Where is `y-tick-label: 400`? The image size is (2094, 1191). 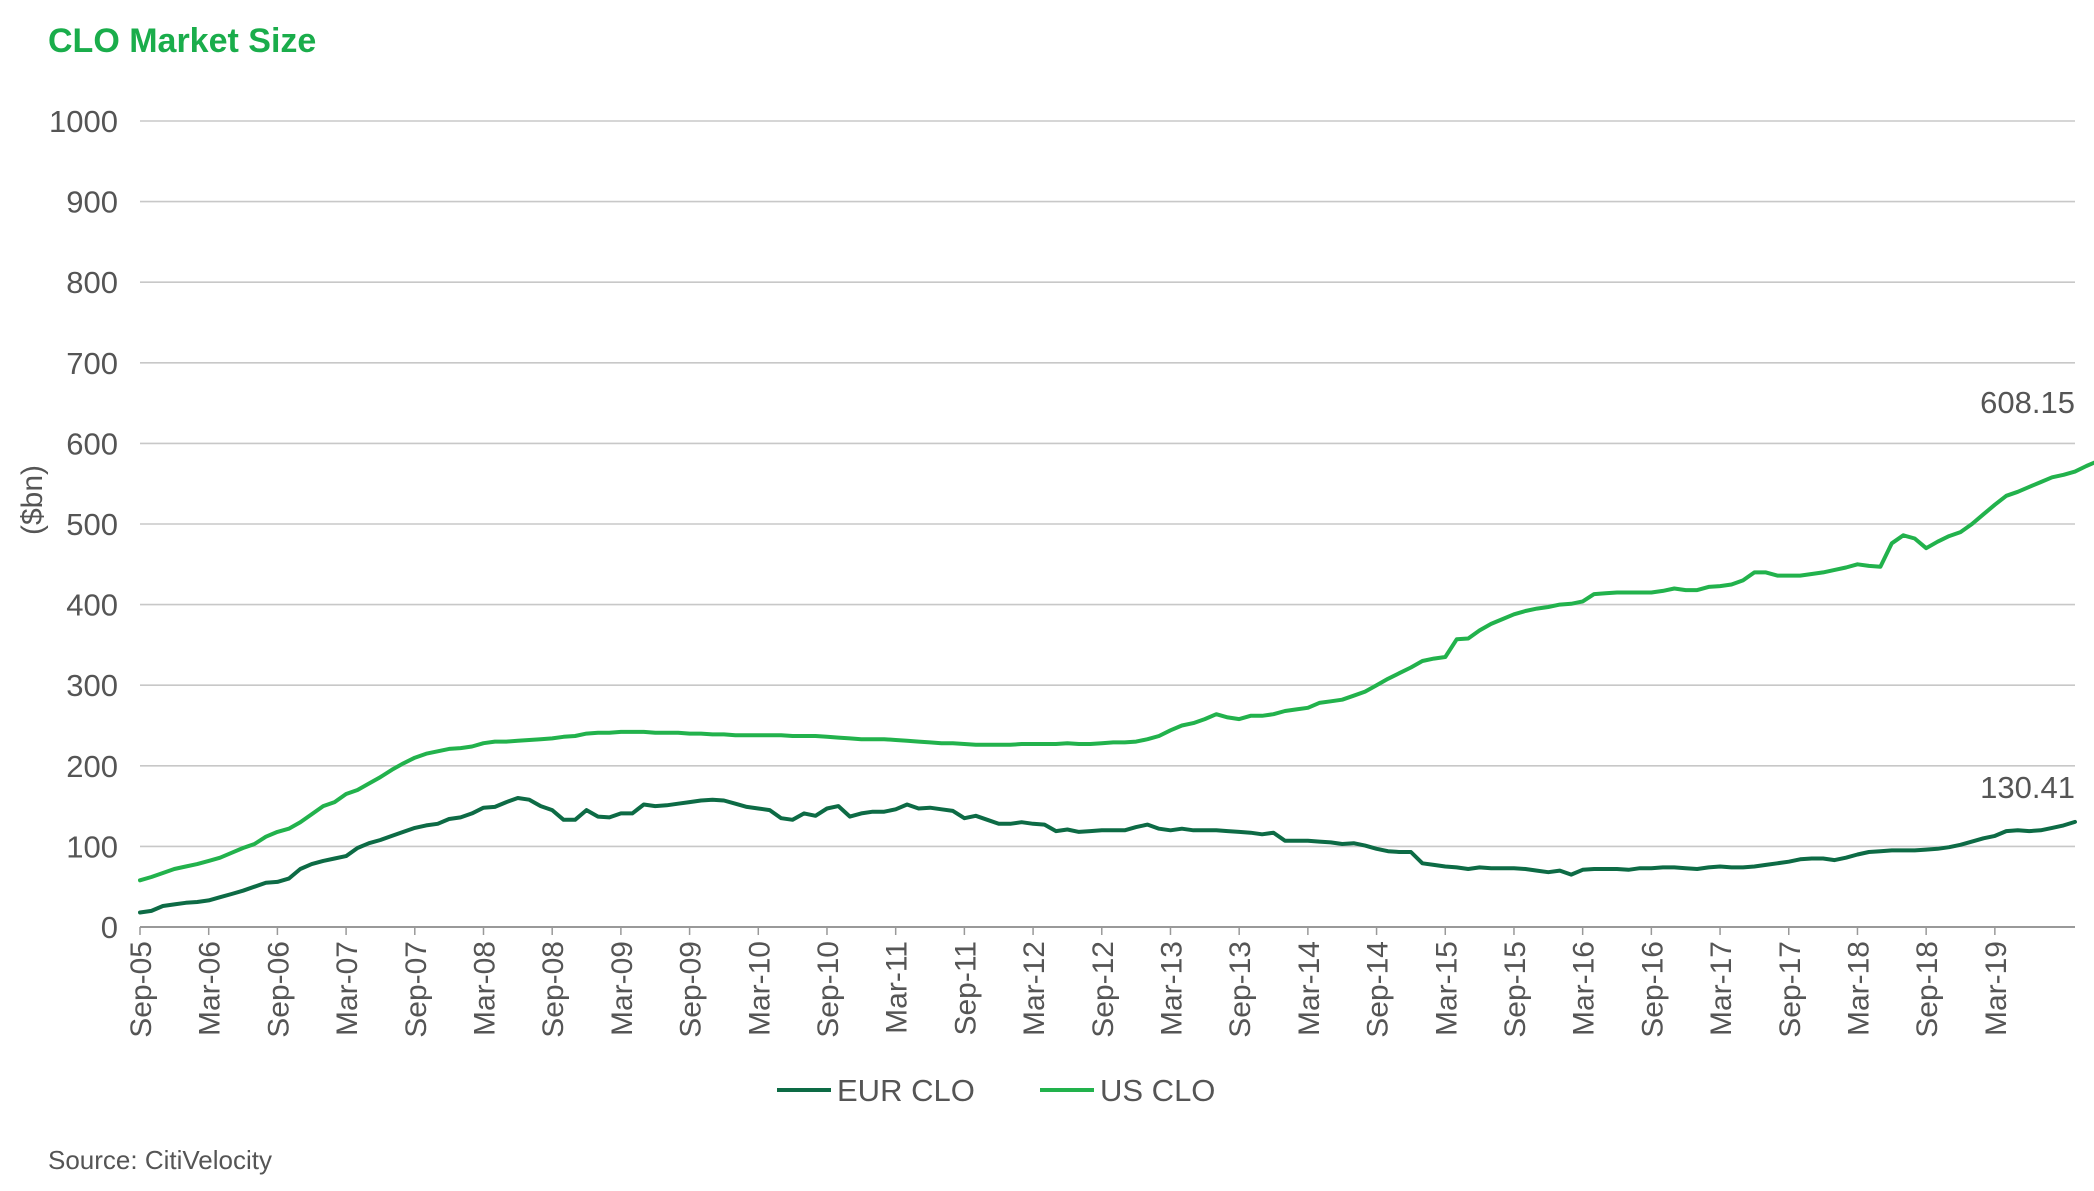 y-tick-label: 400 is located at coordinates (92, 605).